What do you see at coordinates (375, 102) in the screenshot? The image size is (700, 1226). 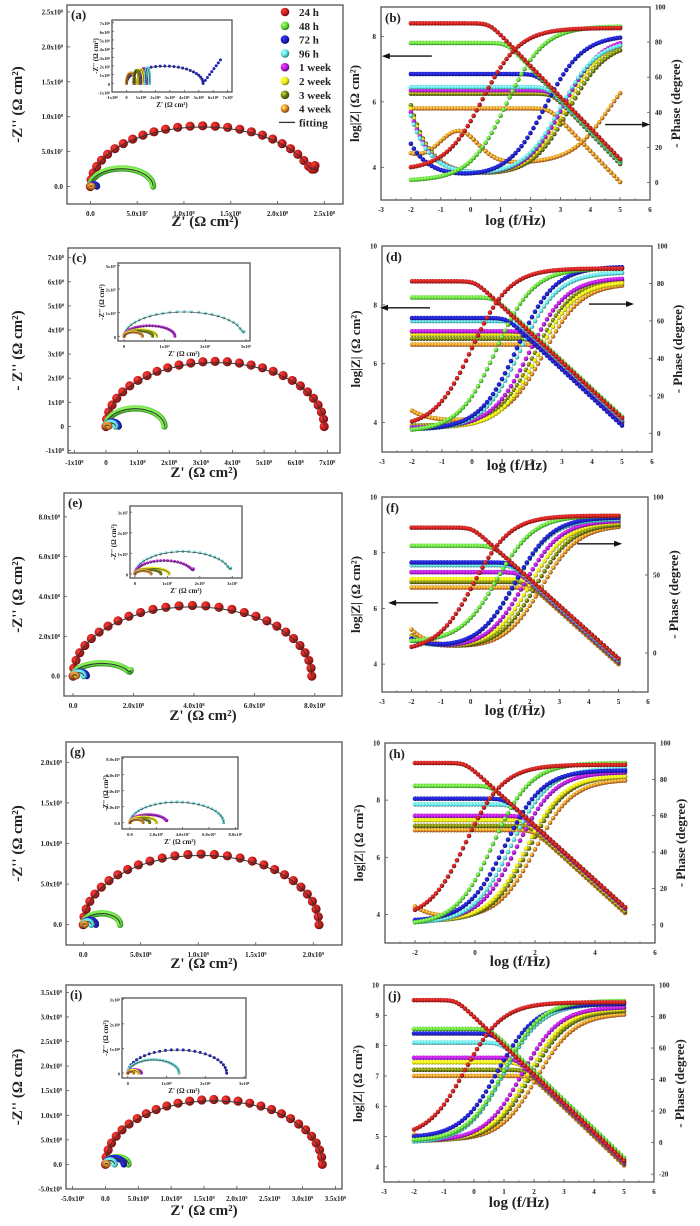 I see `bode-left-ytick-label: 6` at bounding box center [375, 102].